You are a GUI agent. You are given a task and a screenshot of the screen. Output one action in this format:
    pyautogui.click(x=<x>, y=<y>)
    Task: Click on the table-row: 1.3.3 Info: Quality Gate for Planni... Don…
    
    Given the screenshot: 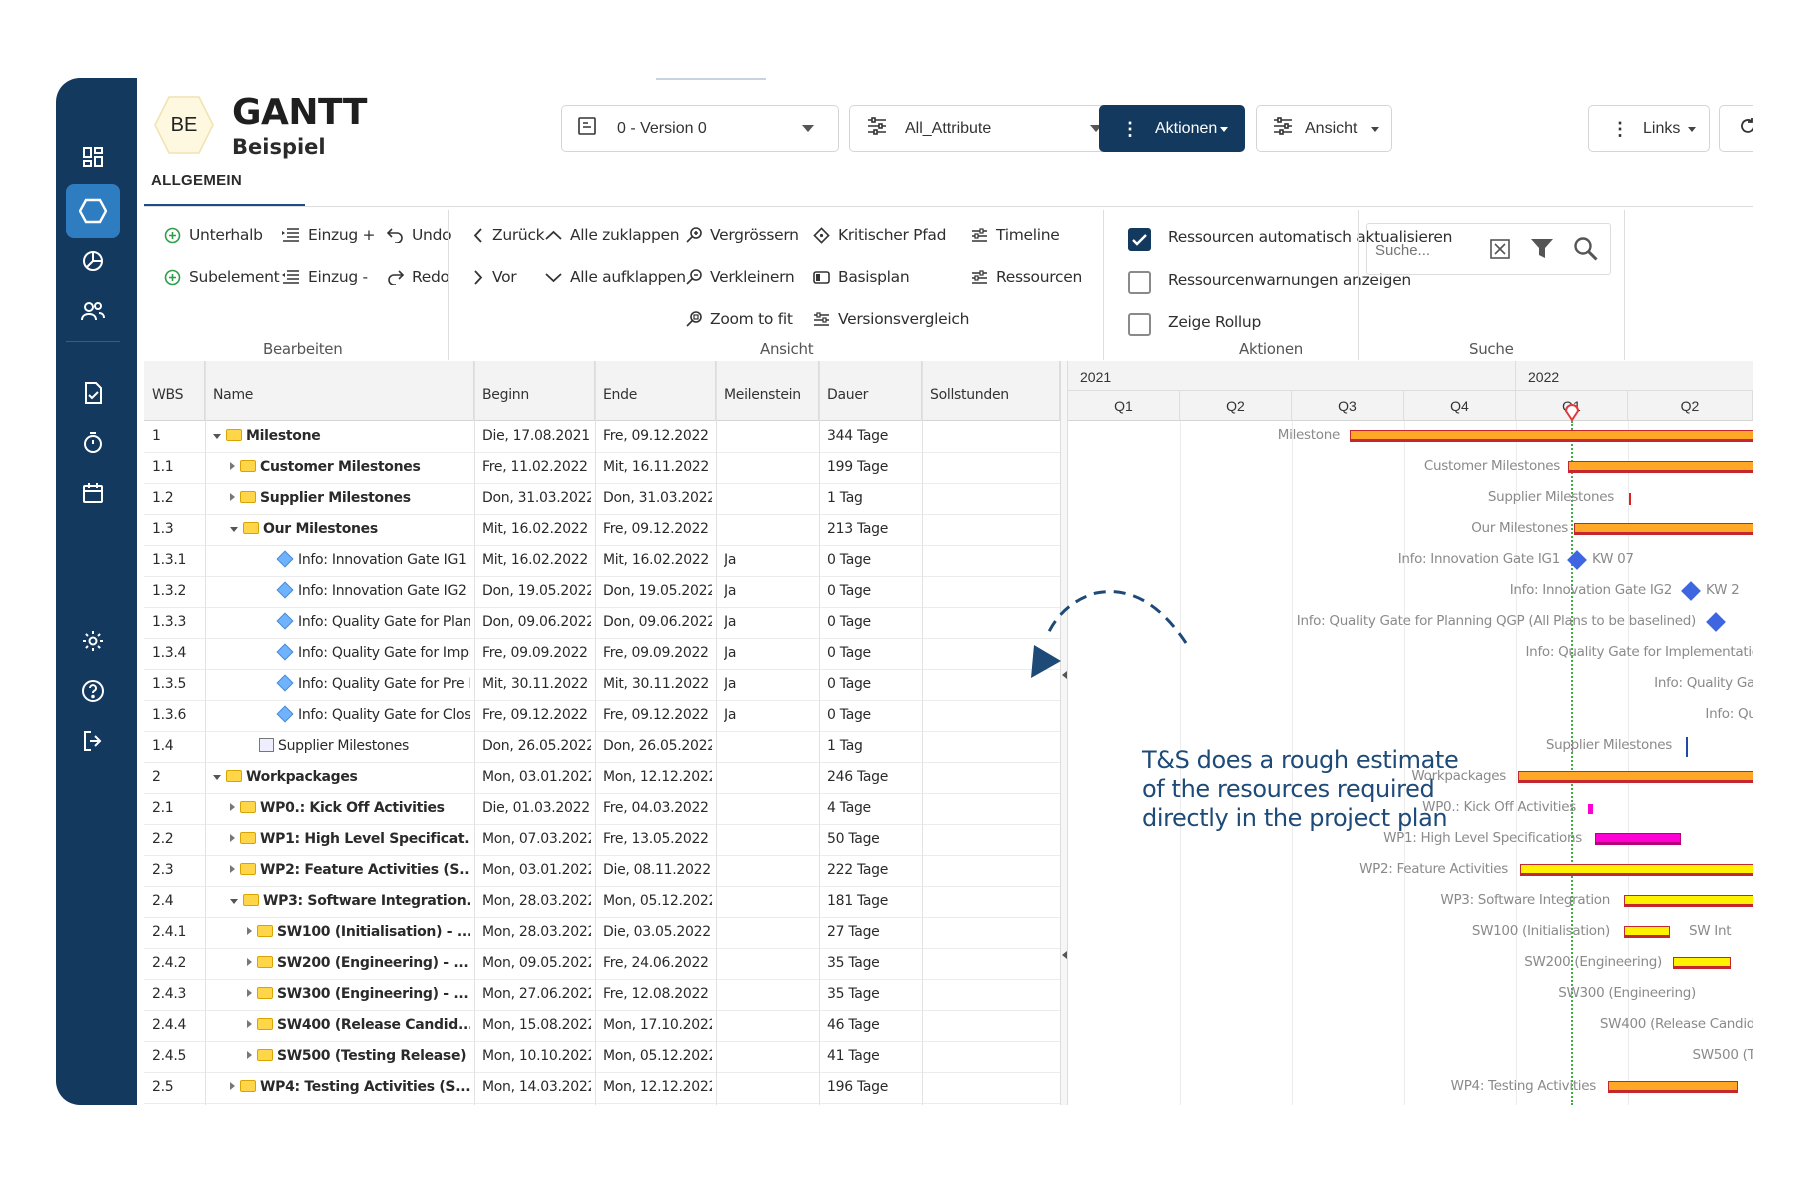 What is the action you would take?
    pyautogui.click(x=602, y=623)
    